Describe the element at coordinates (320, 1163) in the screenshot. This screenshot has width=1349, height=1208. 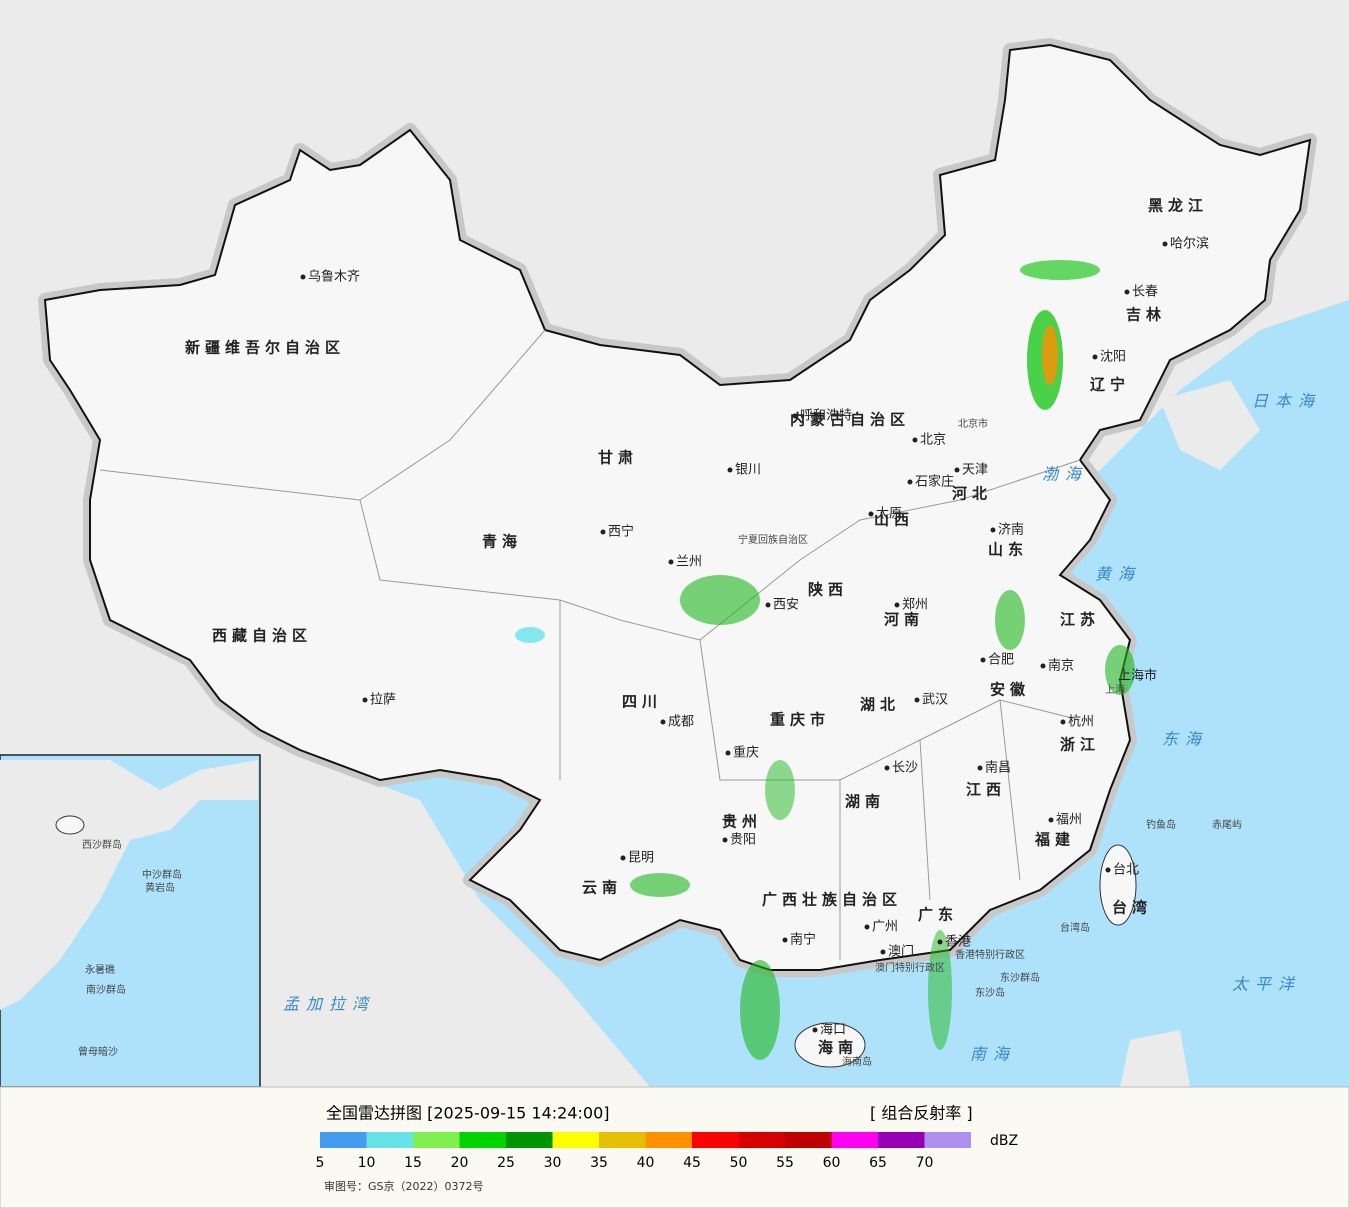
I see `legend-tick-label: 5` at that location.